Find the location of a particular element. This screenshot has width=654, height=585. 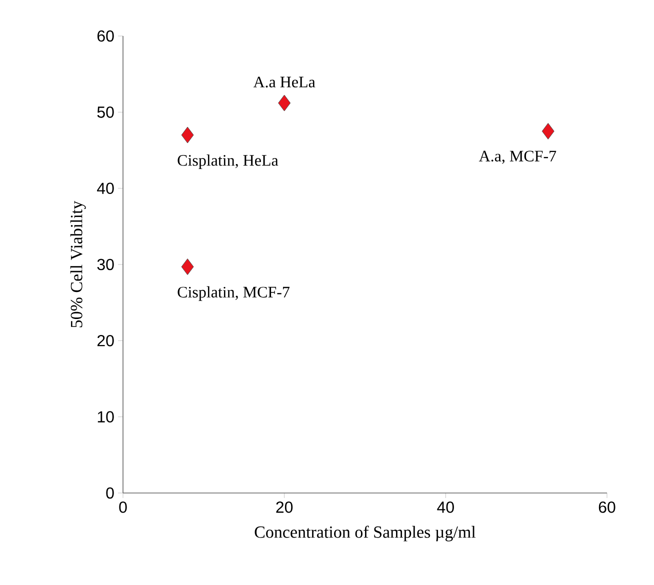

x-tick-label: 40 is located at coordinates (445, 507).